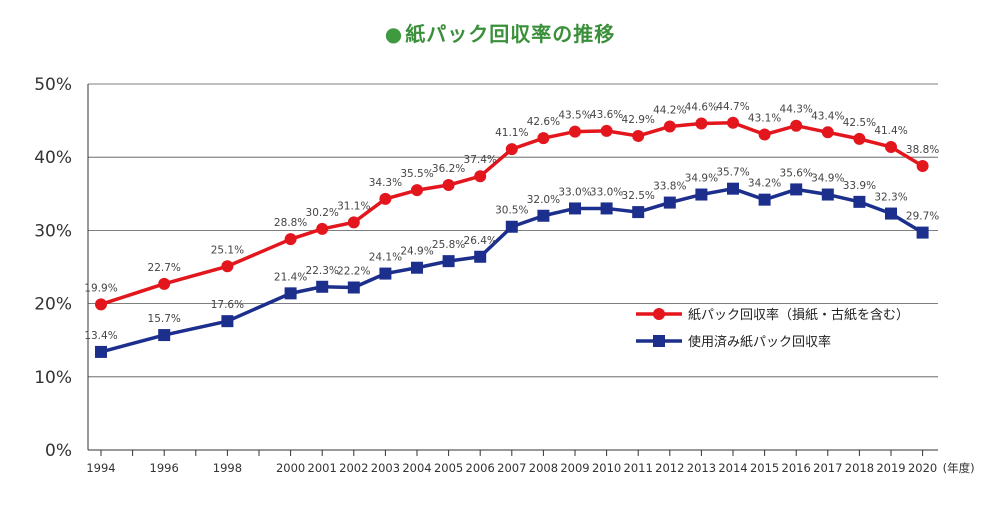 This screenshot has height=510, width=1000. I want to click on x-tick-label: 2012, so click(669, 468).